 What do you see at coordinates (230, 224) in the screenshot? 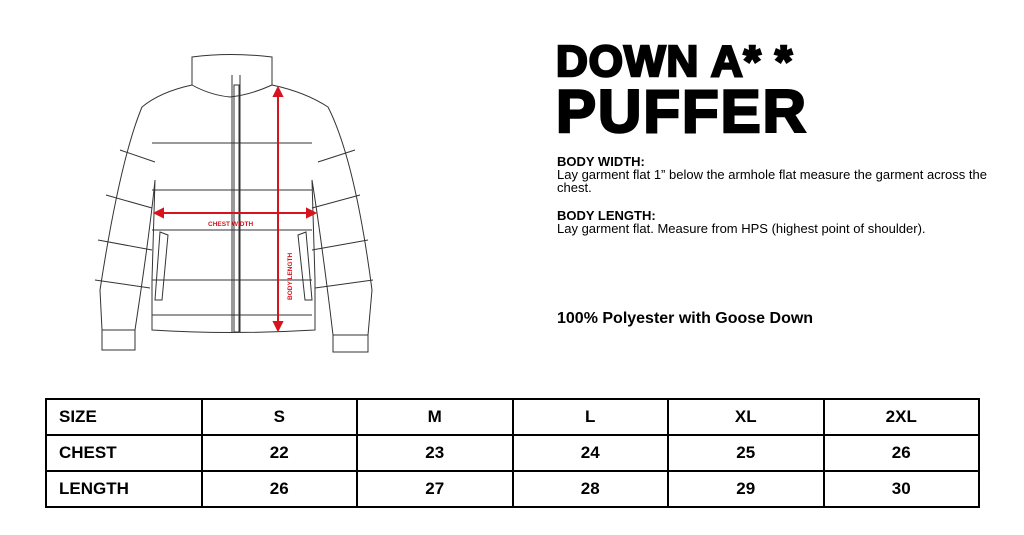
I see `chest-width-label: CHEST WIDTH` at bounding box center [230, 224].